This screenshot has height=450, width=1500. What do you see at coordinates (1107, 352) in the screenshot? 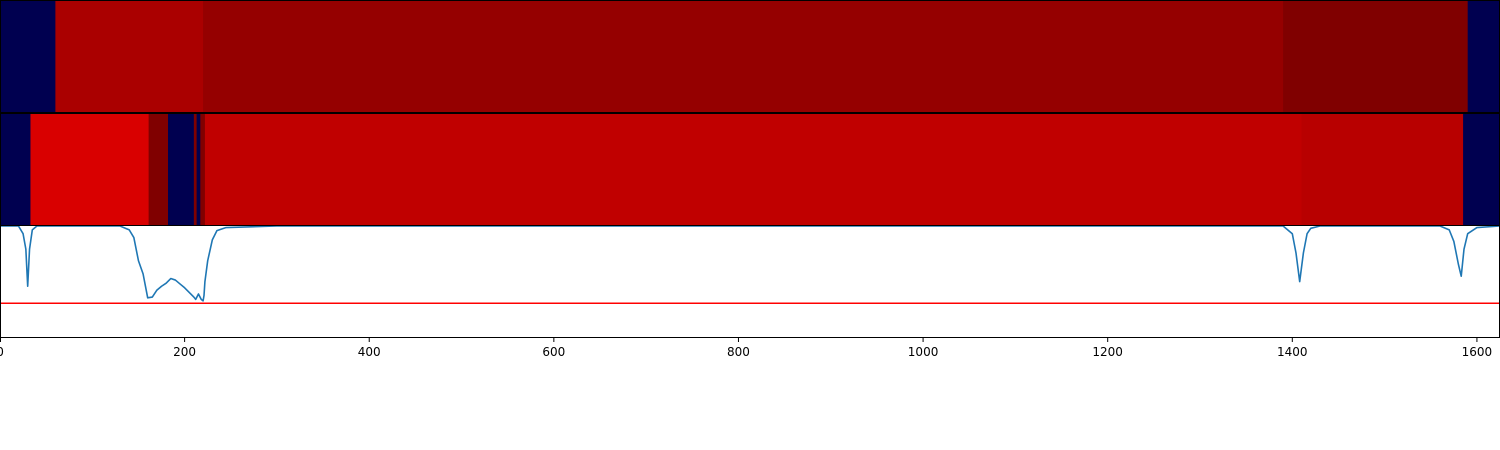
I see `x-tick-label: 1200` at bounding box center [1107, 352].